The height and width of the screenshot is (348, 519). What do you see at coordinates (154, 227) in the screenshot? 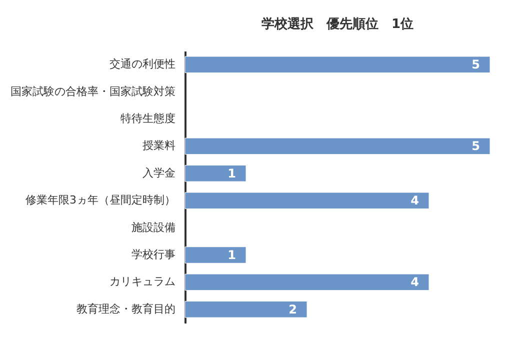
I see `y-tick-label: 施設設備` at bounding box center [154, 227].